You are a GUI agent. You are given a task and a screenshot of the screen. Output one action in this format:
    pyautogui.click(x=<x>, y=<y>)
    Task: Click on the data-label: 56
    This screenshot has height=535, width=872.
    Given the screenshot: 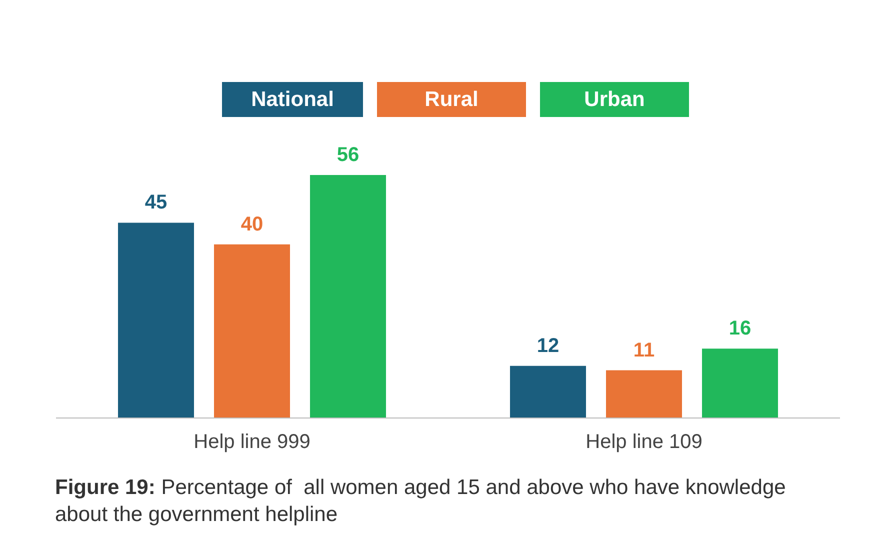 What is the action you would take?
    pyautogui.click(x=348, y=155)
    